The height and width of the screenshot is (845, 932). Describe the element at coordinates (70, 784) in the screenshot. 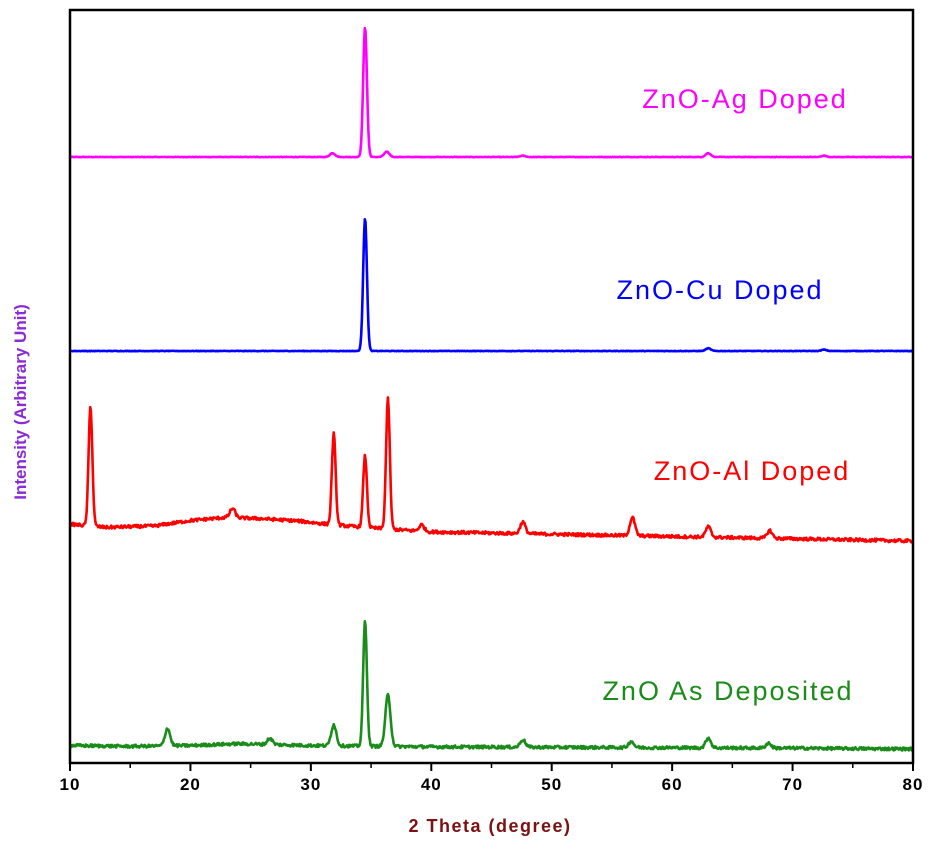

I see `x-tick-label-0: 10` at that location.